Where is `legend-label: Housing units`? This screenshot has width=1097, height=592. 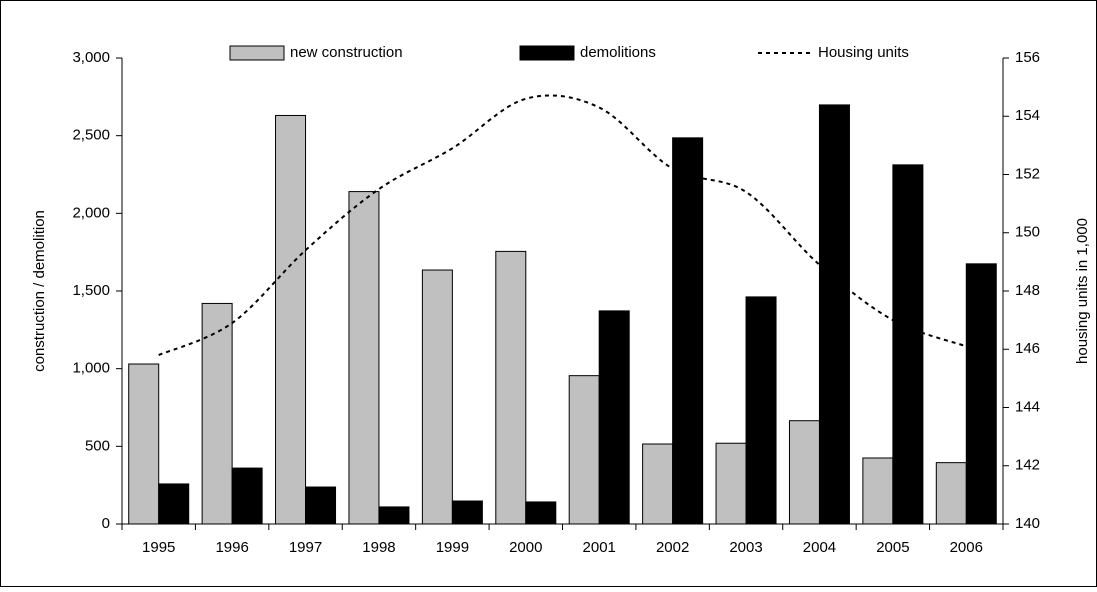
legend-label: Housing units is located at coordinates (863, 52).